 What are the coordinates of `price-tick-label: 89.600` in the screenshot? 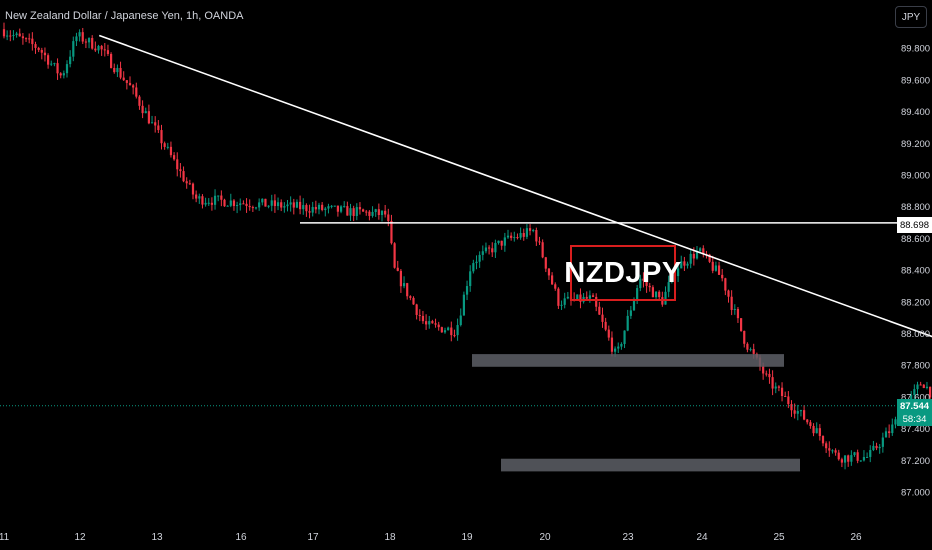 It's located at (915, 80).